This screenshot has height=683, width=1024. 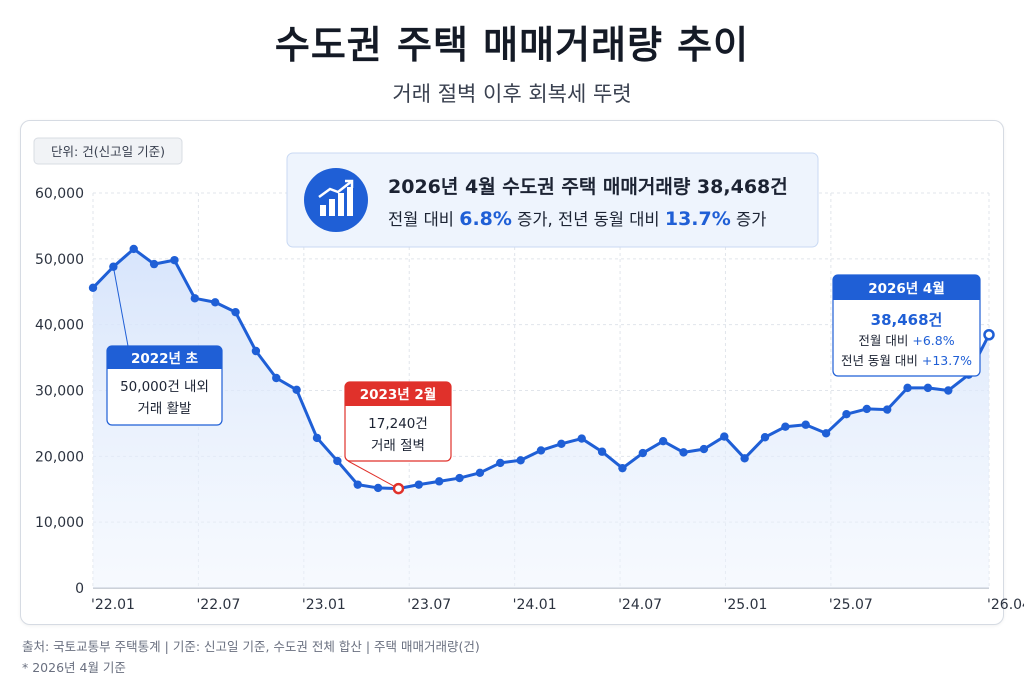 I want to click on footer-note: * 2026년 4월 기준, so click(x=74, y=667).